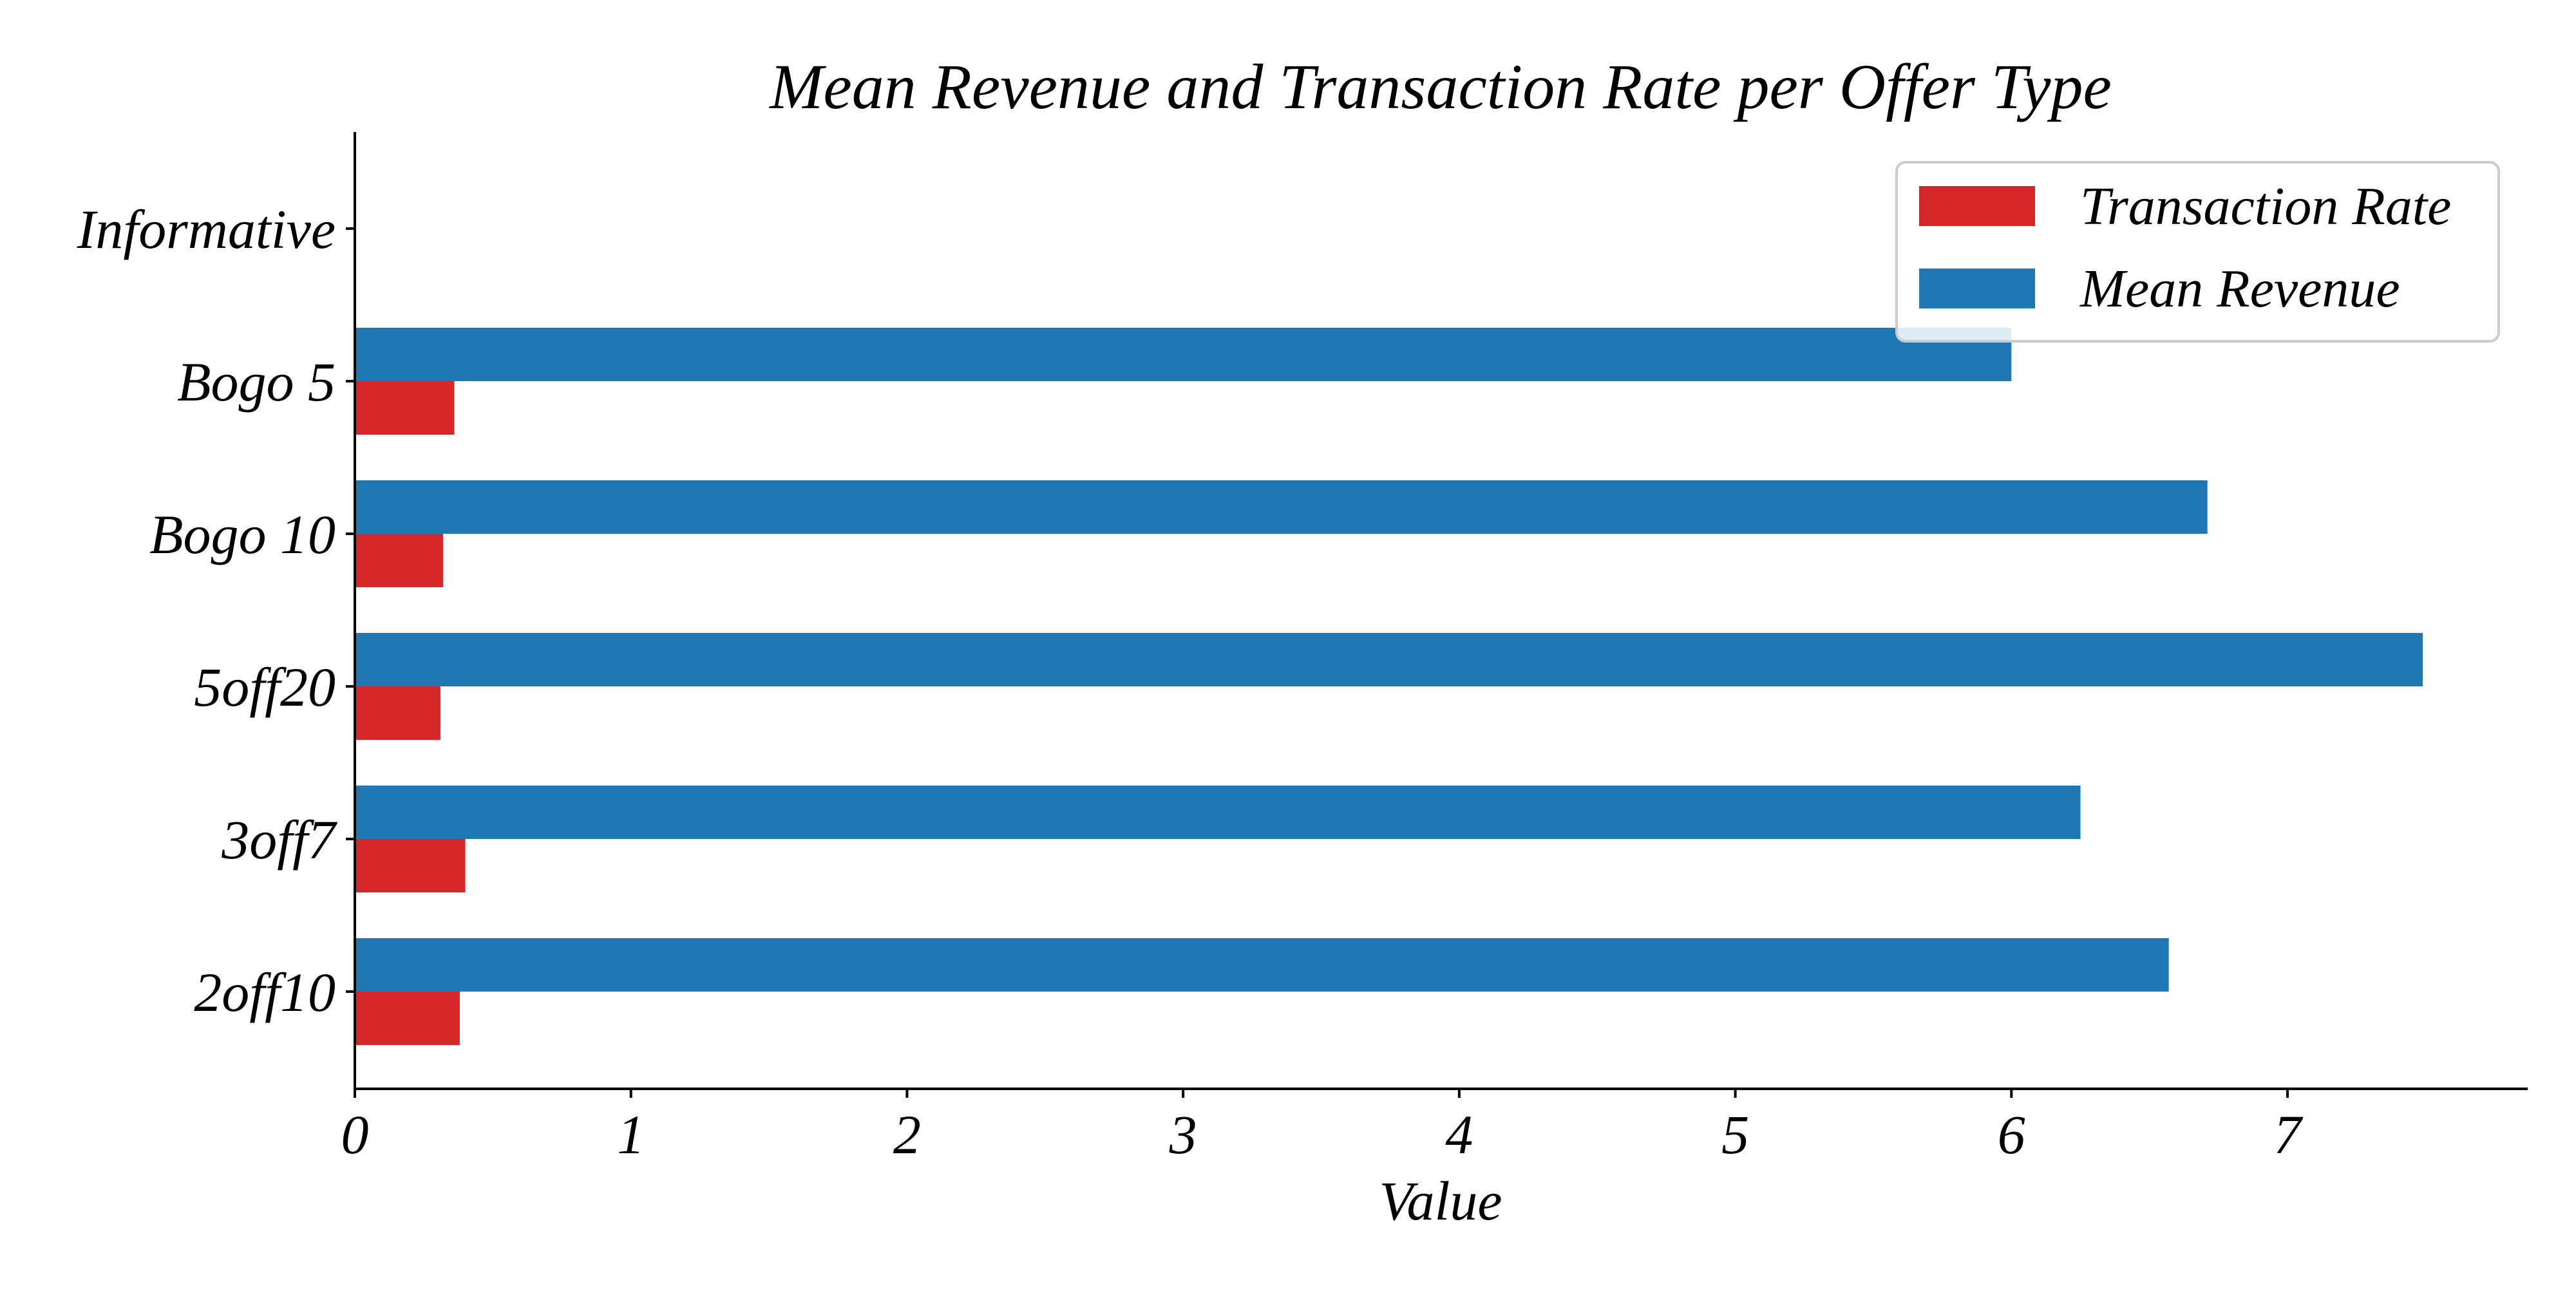 The height and width of the screenshot is (1291, 2576). Describe the element at coordinates (1977, 288) in the screenshot. I see `legend-swatch-mean-revenue` at that location.